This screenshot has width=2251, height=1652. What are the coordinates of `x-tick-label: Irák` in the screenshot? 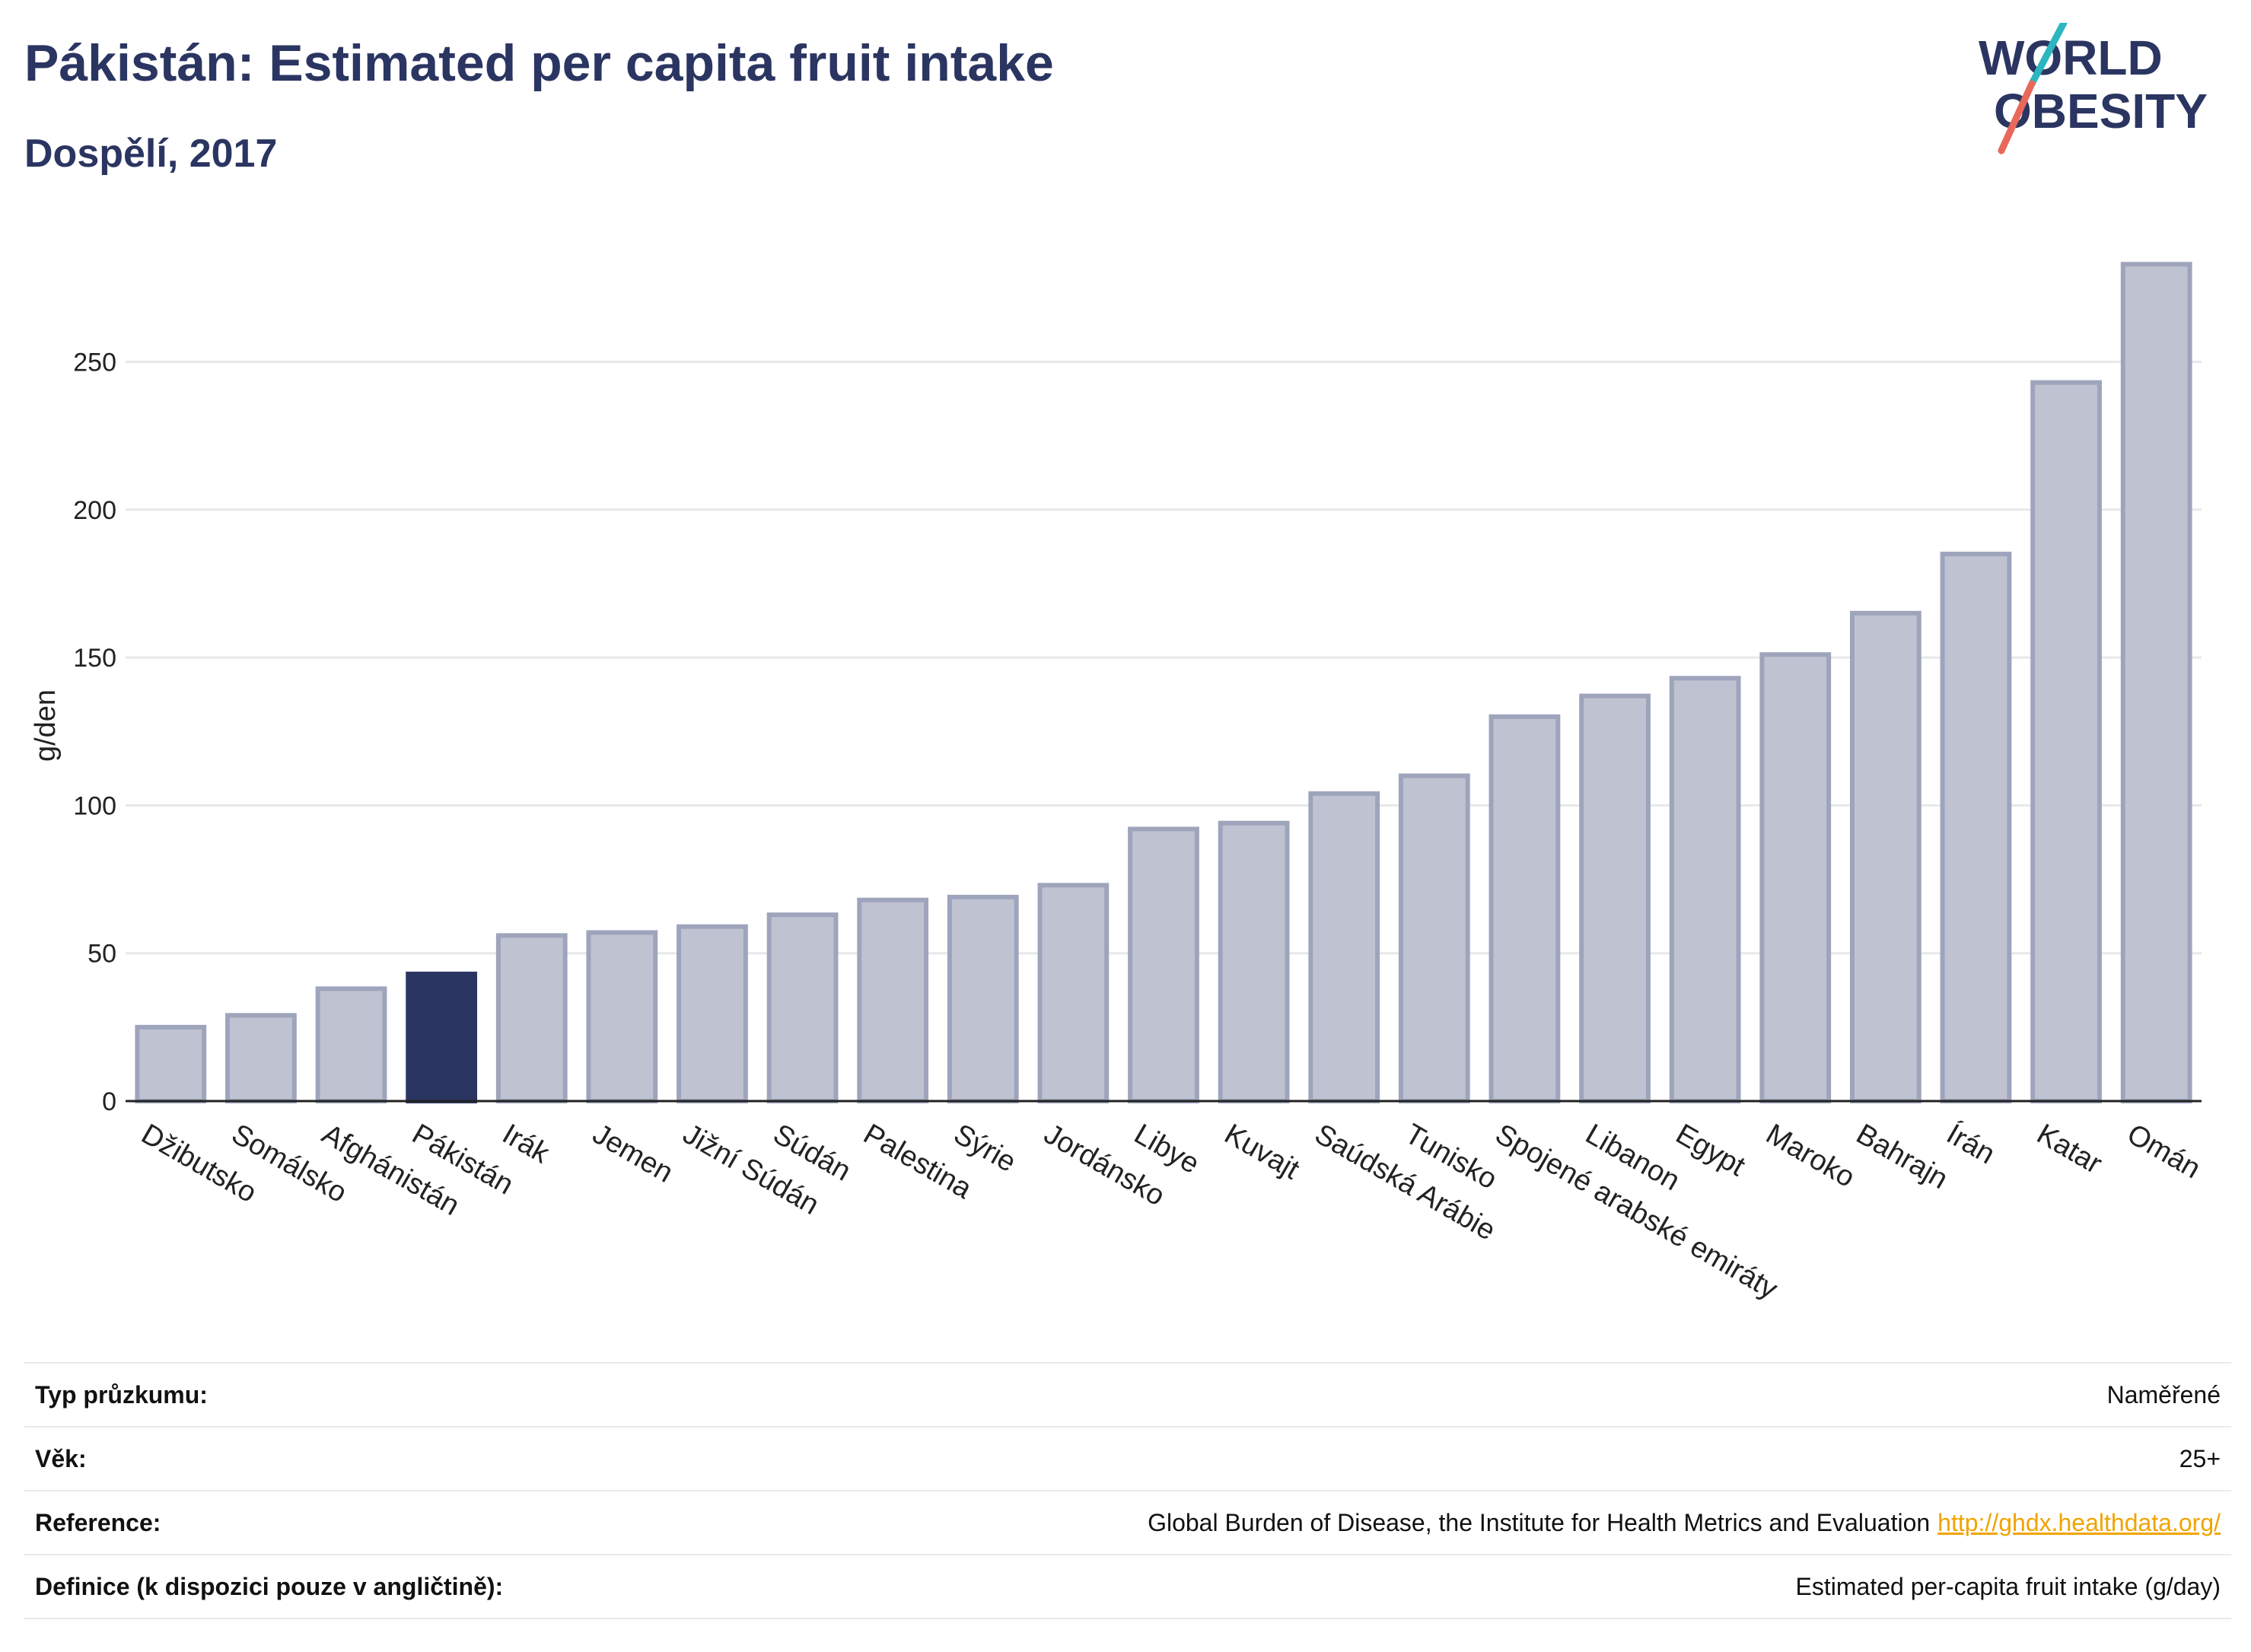 It's located at (526, 1144).